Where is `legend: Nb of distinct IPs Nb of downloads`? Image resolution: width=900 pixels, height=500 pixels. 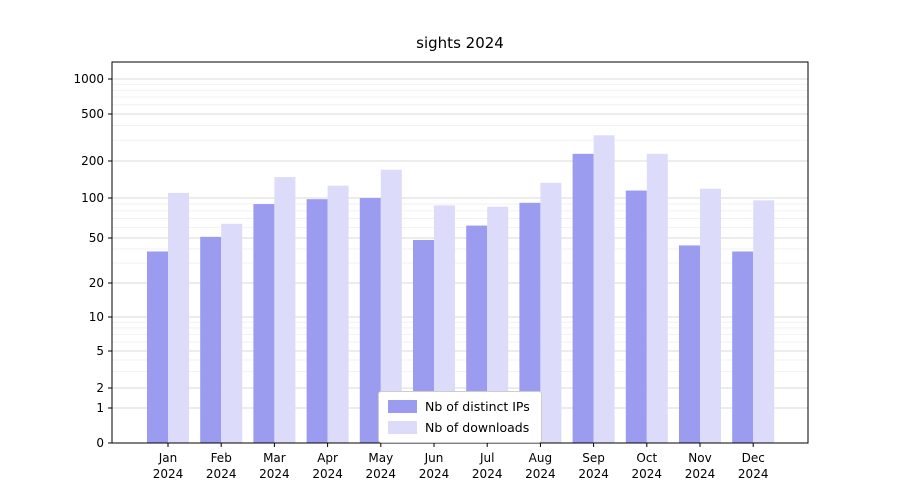 legend: Nb of distinct IPs Nb of downloads is located at coordinates (460, 417).